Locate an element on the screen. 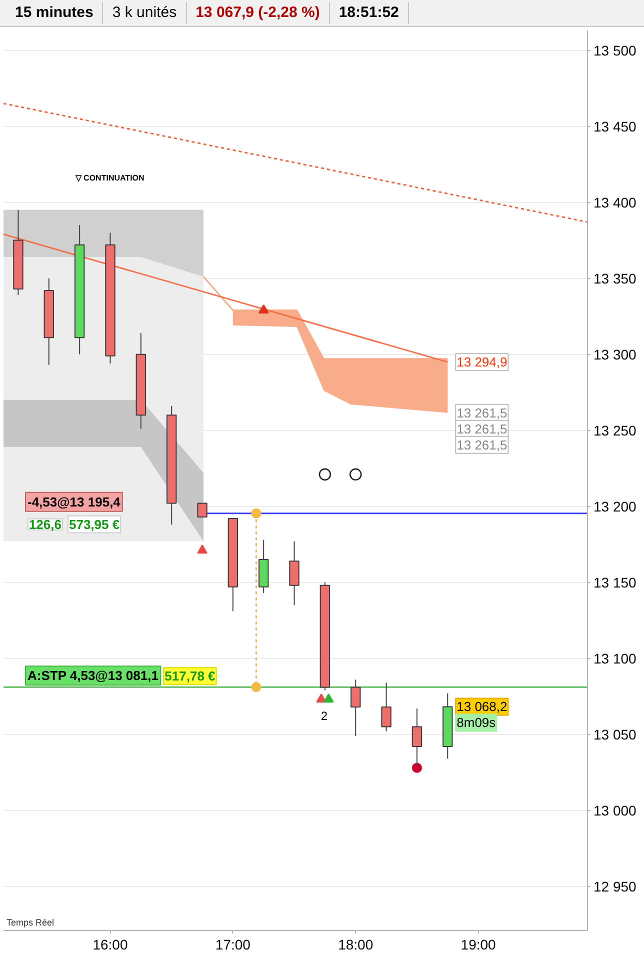  y-tick-label: 13 200 is located at coordinates (615, 506).